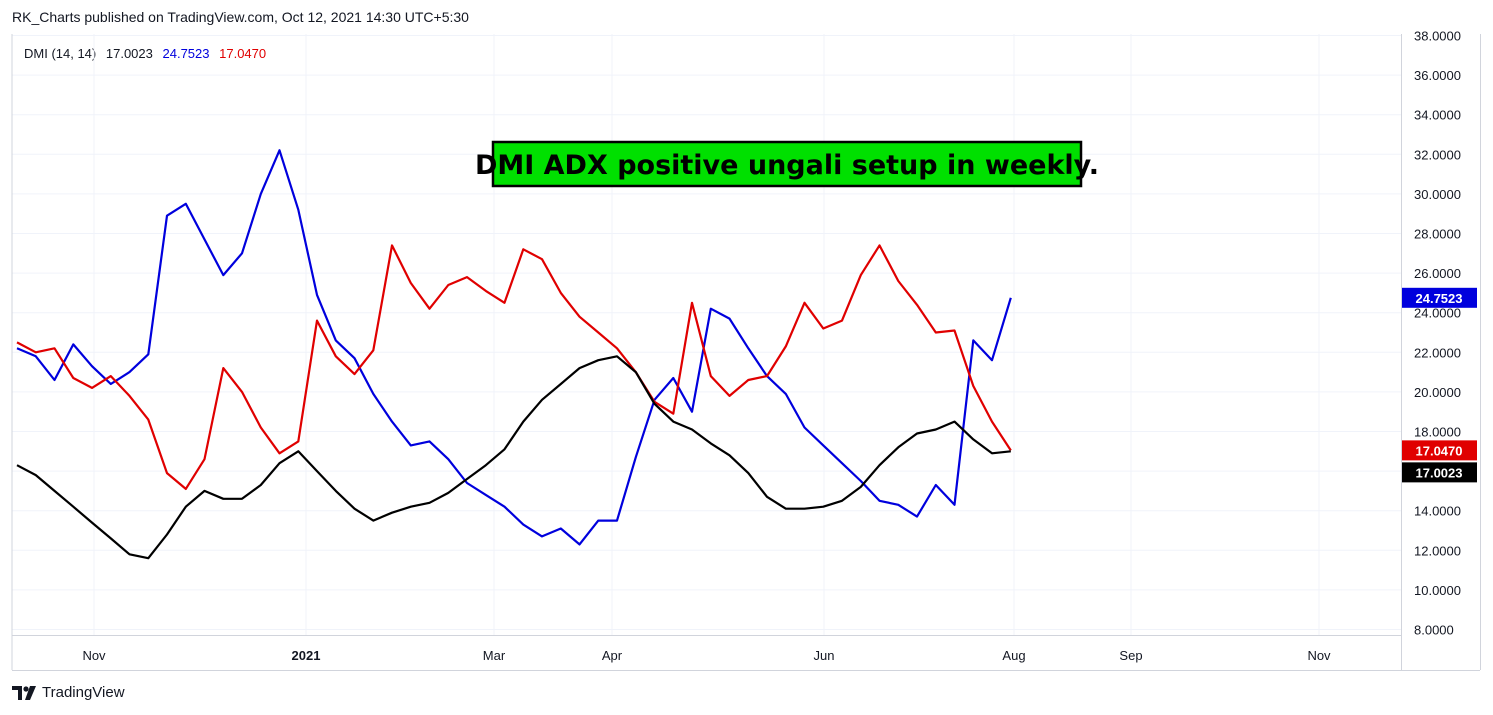  I want to click on price-labels: 24.7523 17.0470 17.0023, so click(1439, 385).